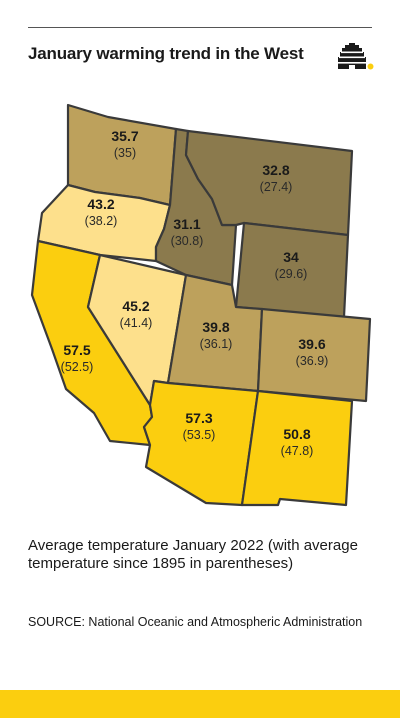  What do you see at coordinates (291, 274) in the screenshot?
I see `state-wy-average: (29.6)` at bounding box center [291, 274].